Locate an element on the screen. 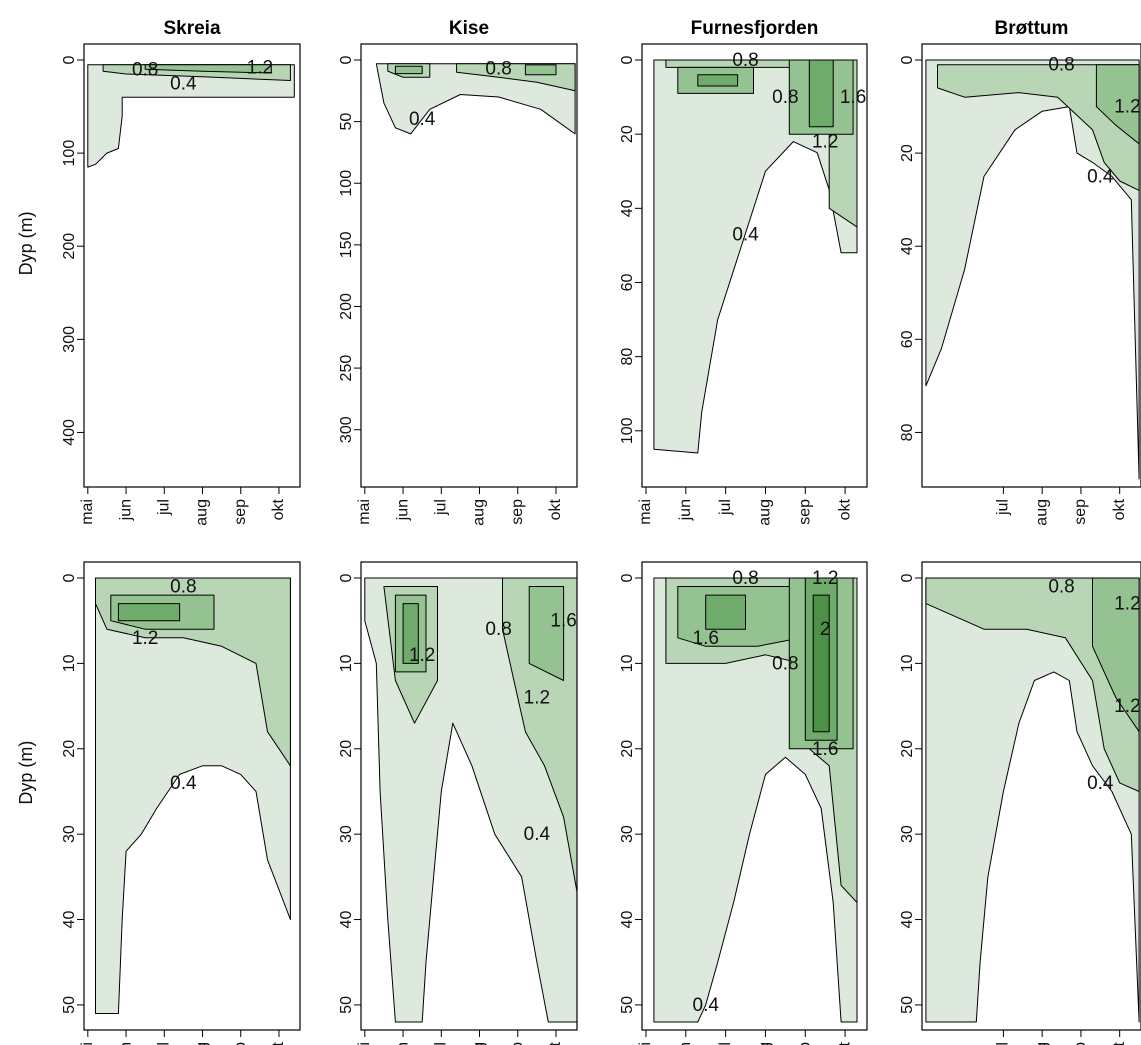 This screenshot has width=1141, height=1045. y-axis-label: Dyp (m) is located at coordinates (26, 243).